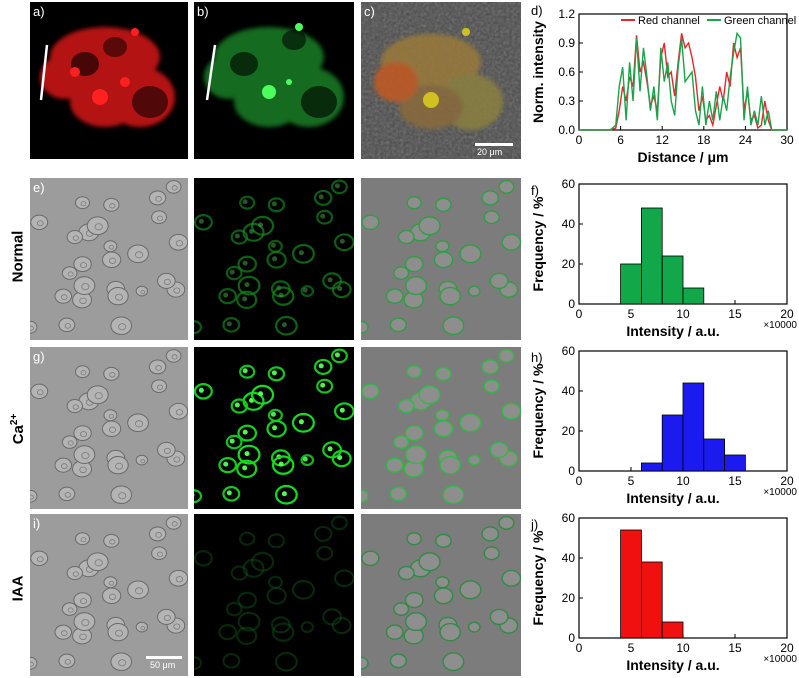 This screenshot has width=799, height=678. Describe the element at coordinates (369, 11) in the screenshot. I see `panel-label-c: c)` at that location.